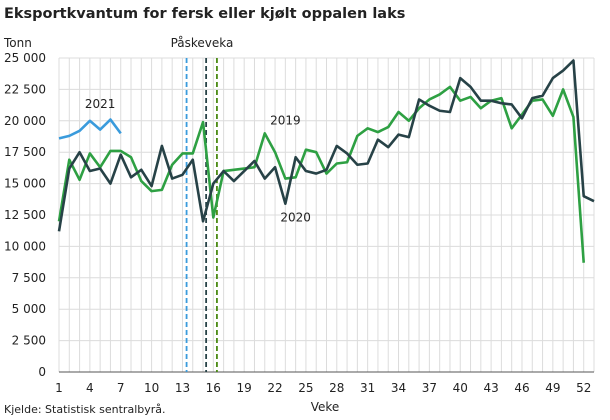 The width and height of the screenshot is (610, 420). What do you see at coordinates (398, 388) in the screenshot?
I see `x-tick-label: 34` at bounding box center [398, 388].